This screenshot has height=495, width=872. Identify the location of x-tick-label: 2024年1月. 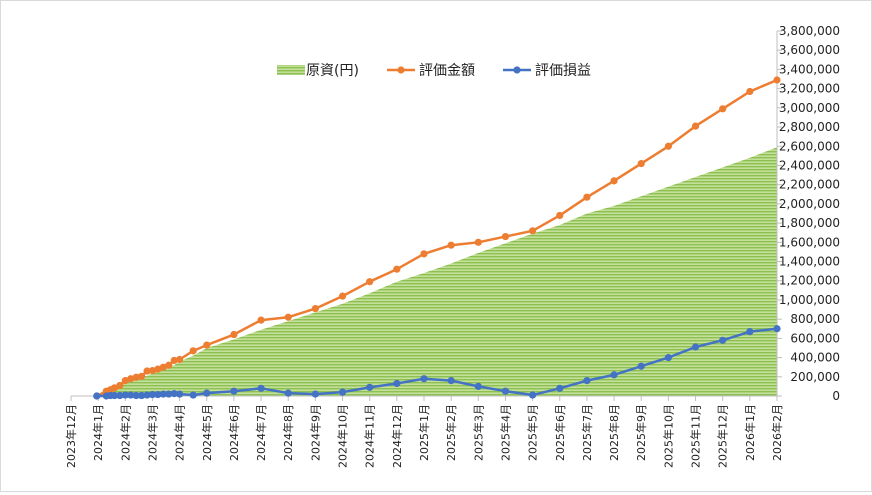
(98, 432).